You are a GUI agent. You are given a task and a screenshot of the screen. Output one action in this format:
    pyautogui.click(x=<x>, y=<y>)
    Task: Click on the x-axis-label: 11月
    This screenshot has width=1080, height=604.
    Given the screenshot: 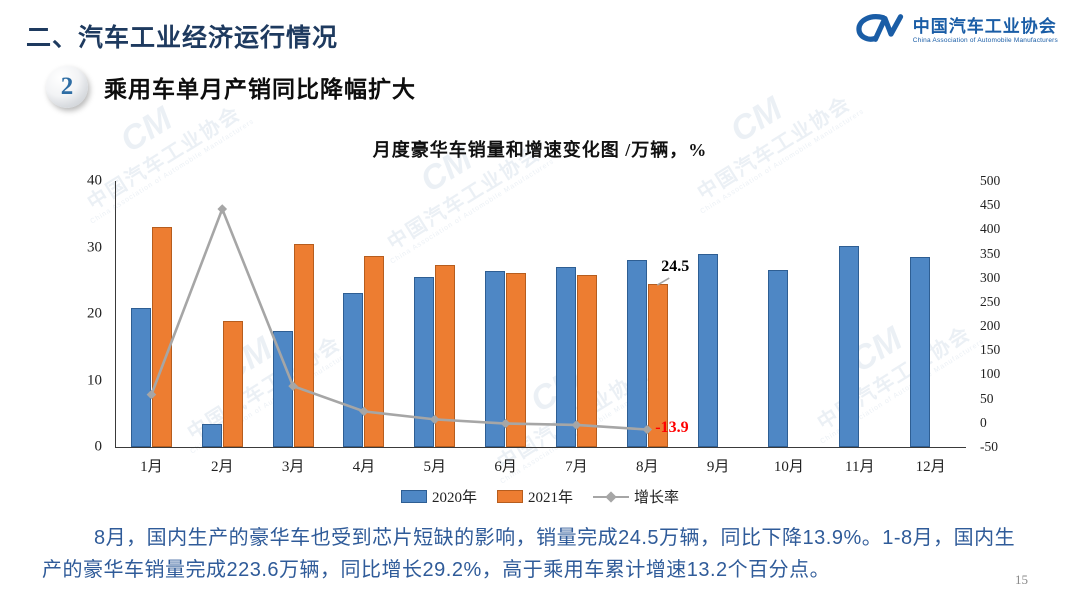 What is the action you would take?
    pyautogui.click(x=860, y=467)
    